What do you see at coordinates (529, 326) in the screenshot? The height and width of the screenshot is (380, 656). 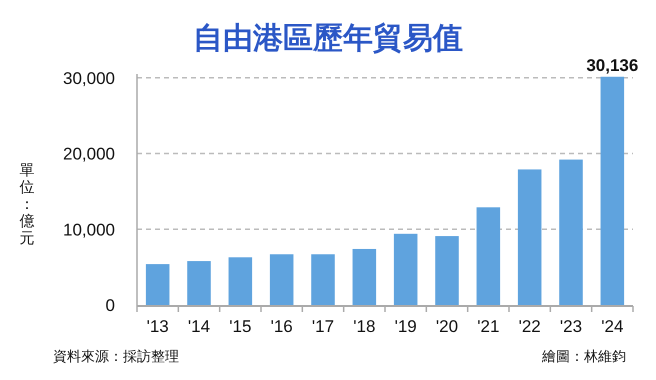 I see `x-tick-label: '22` at bounding box center [529, 326].